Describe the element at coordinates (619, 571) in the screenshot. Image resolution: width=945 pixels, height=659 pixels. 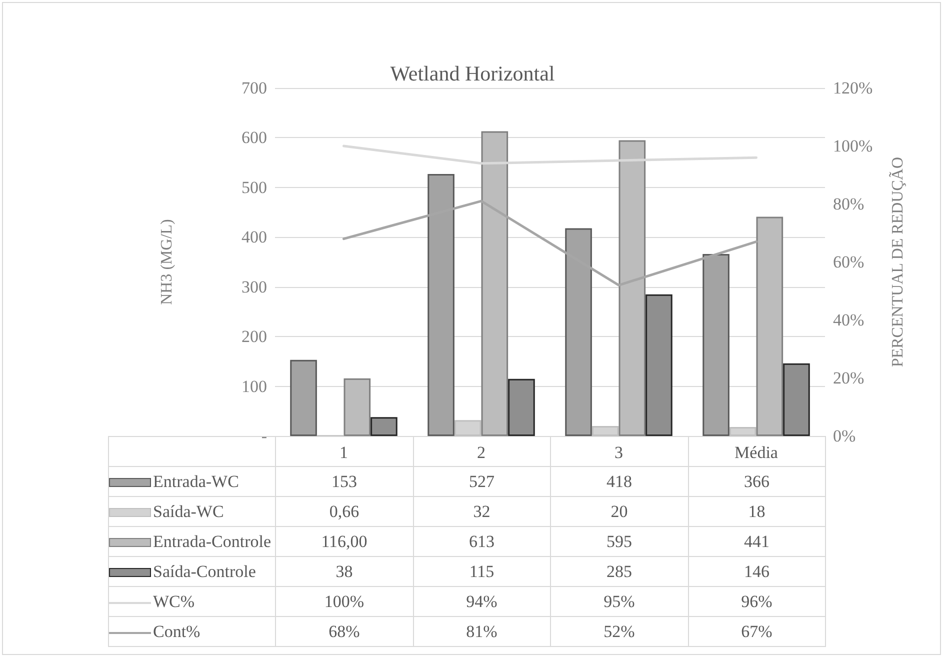
I see `data-label: 285` at that location.